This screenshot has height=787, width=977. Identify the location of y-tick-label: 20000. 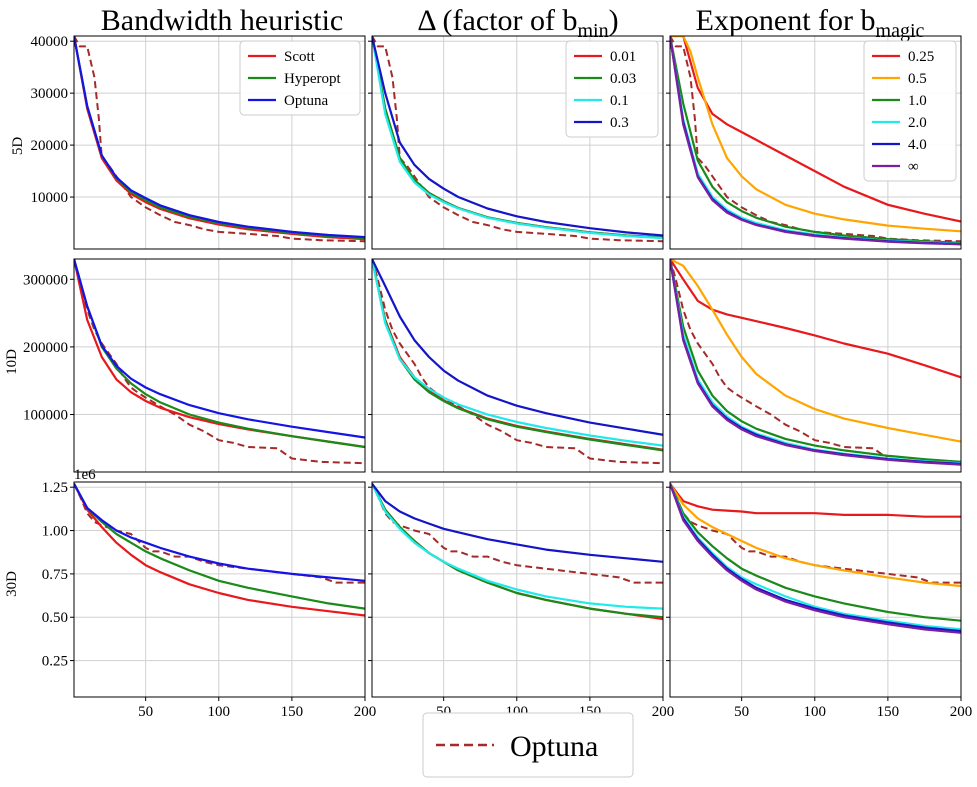
(50, 146).